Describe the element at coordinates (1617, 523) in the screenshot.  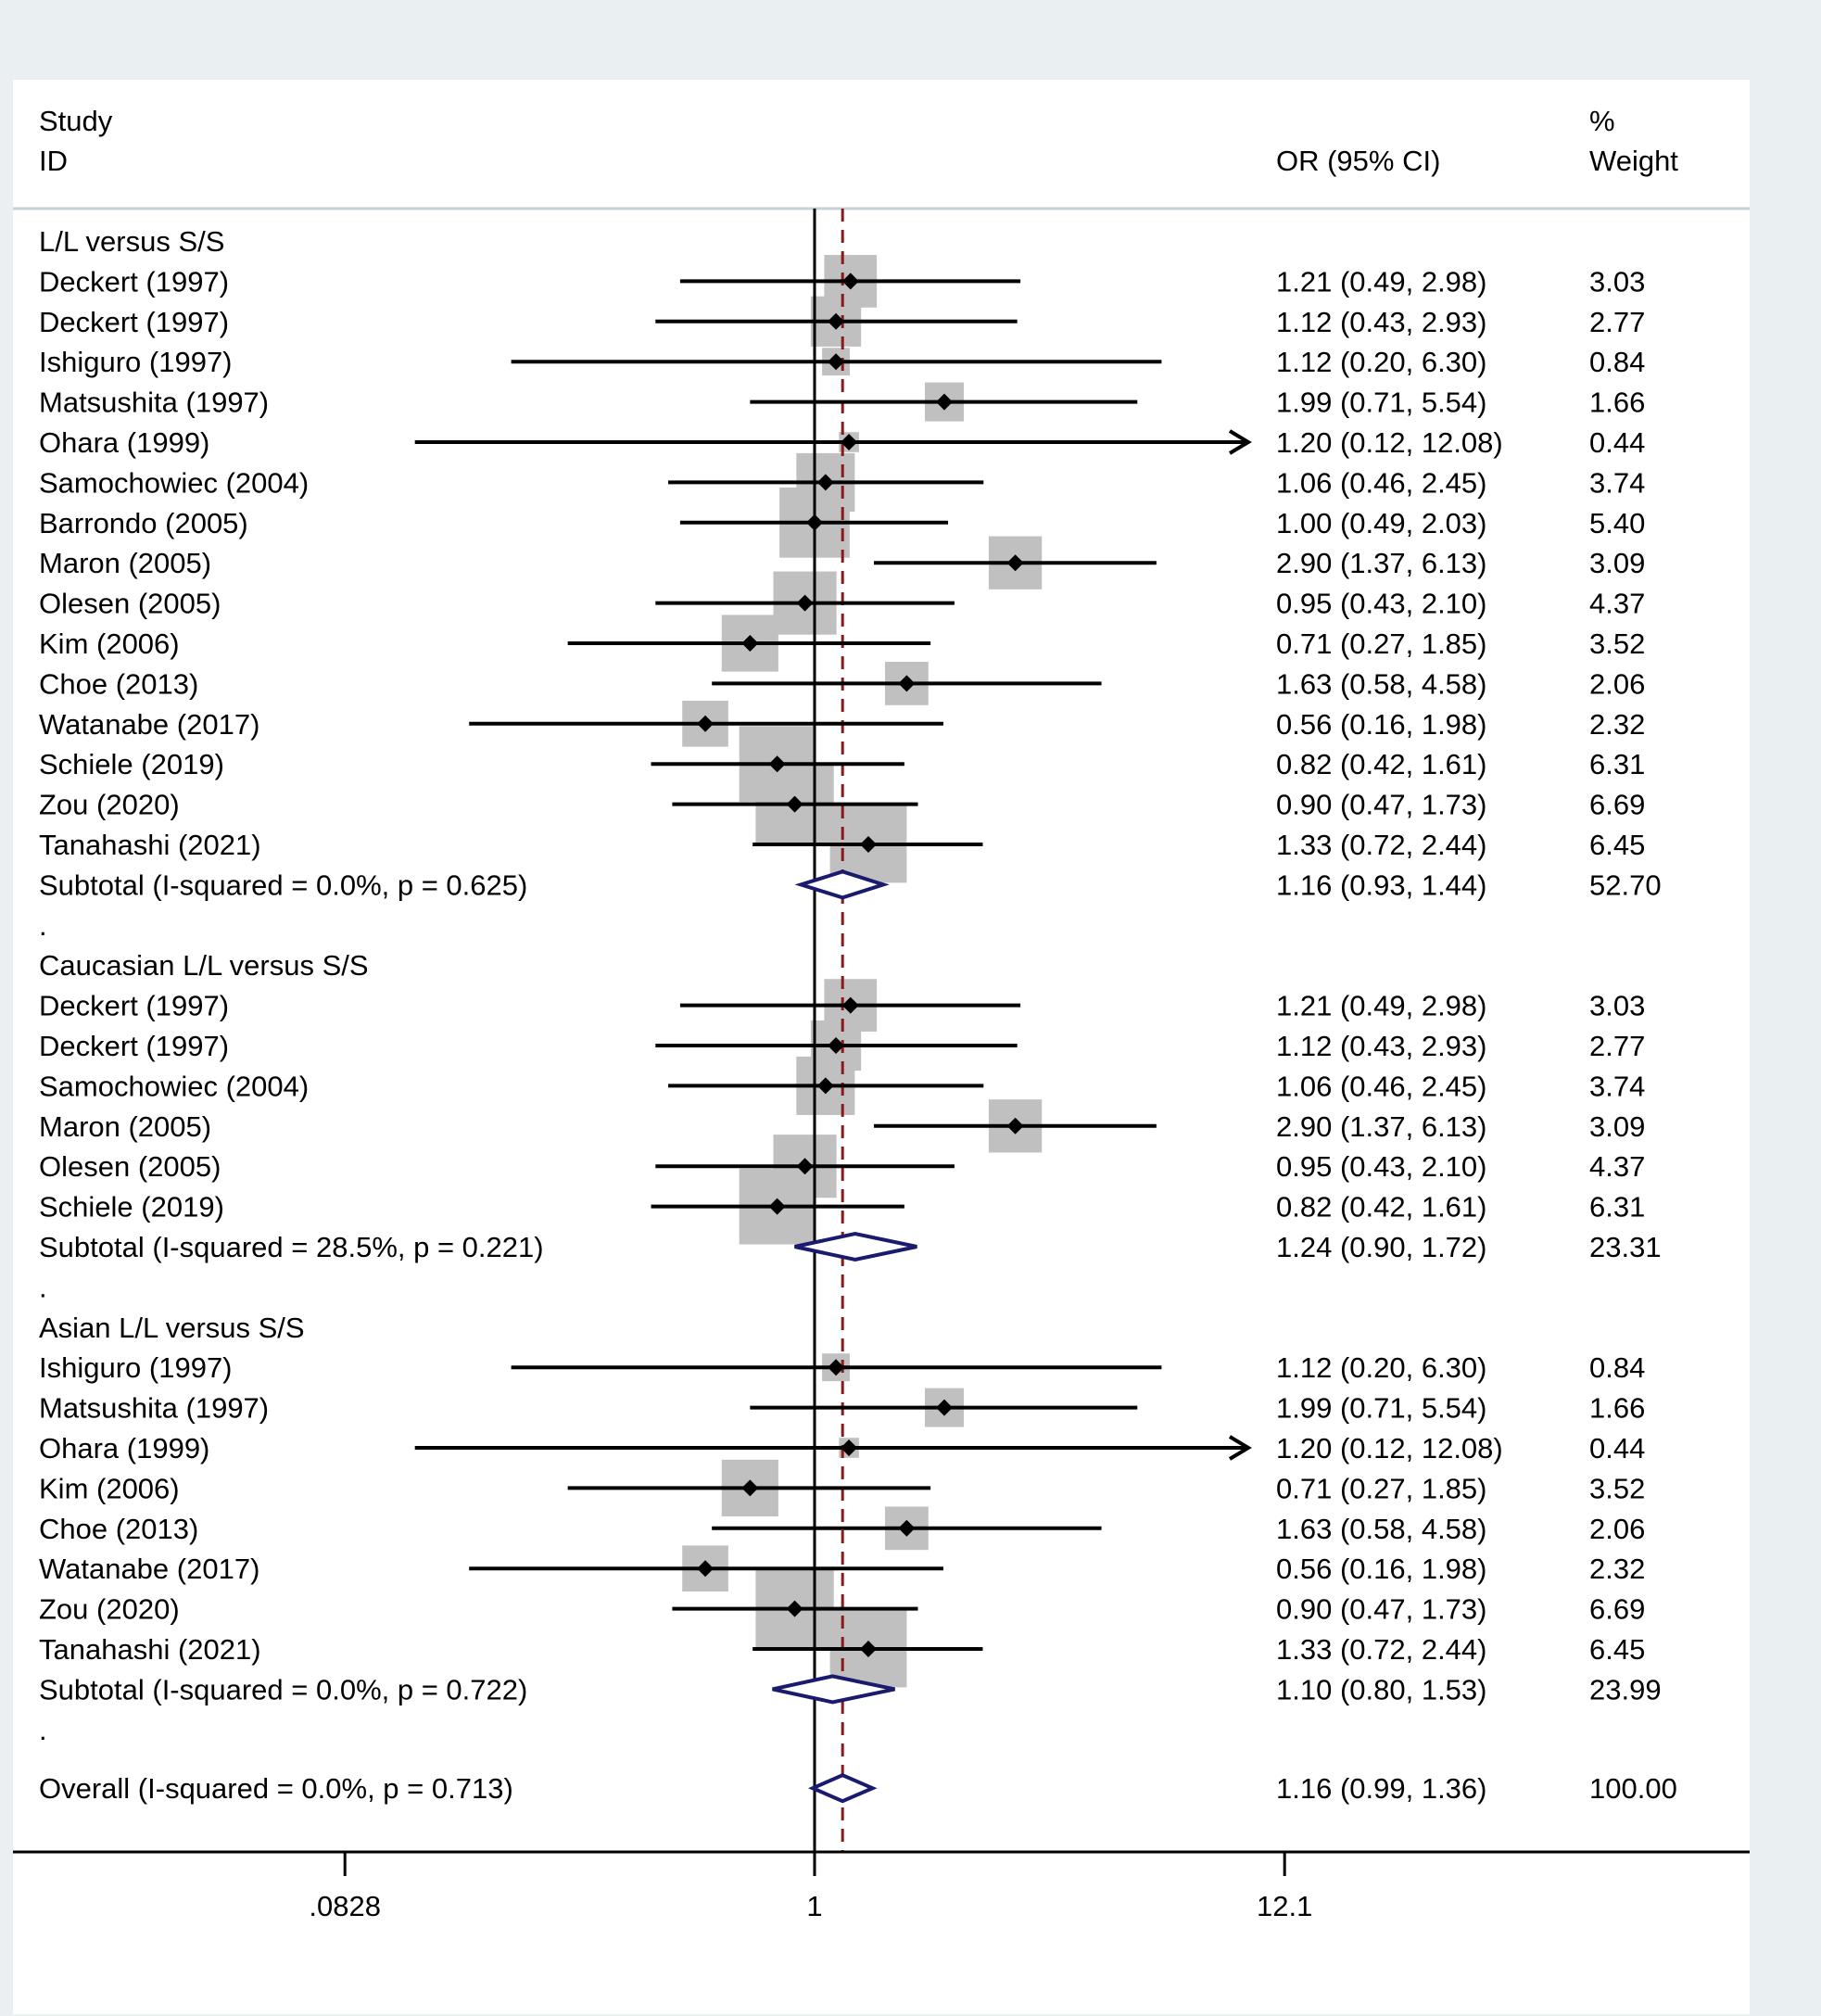
I see `weight-value: 5.40` at that location.